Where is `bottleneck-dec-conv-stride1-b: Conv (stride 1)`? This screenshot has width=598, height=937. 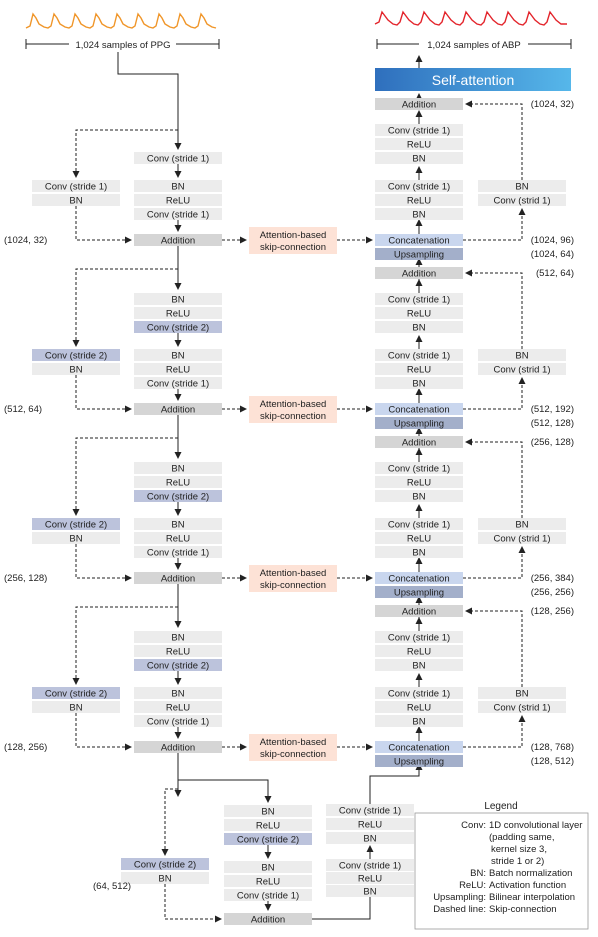
bottleneck-dec-conv-stride1-b: Conv (stride 1) is located at coordinates (370, 810).